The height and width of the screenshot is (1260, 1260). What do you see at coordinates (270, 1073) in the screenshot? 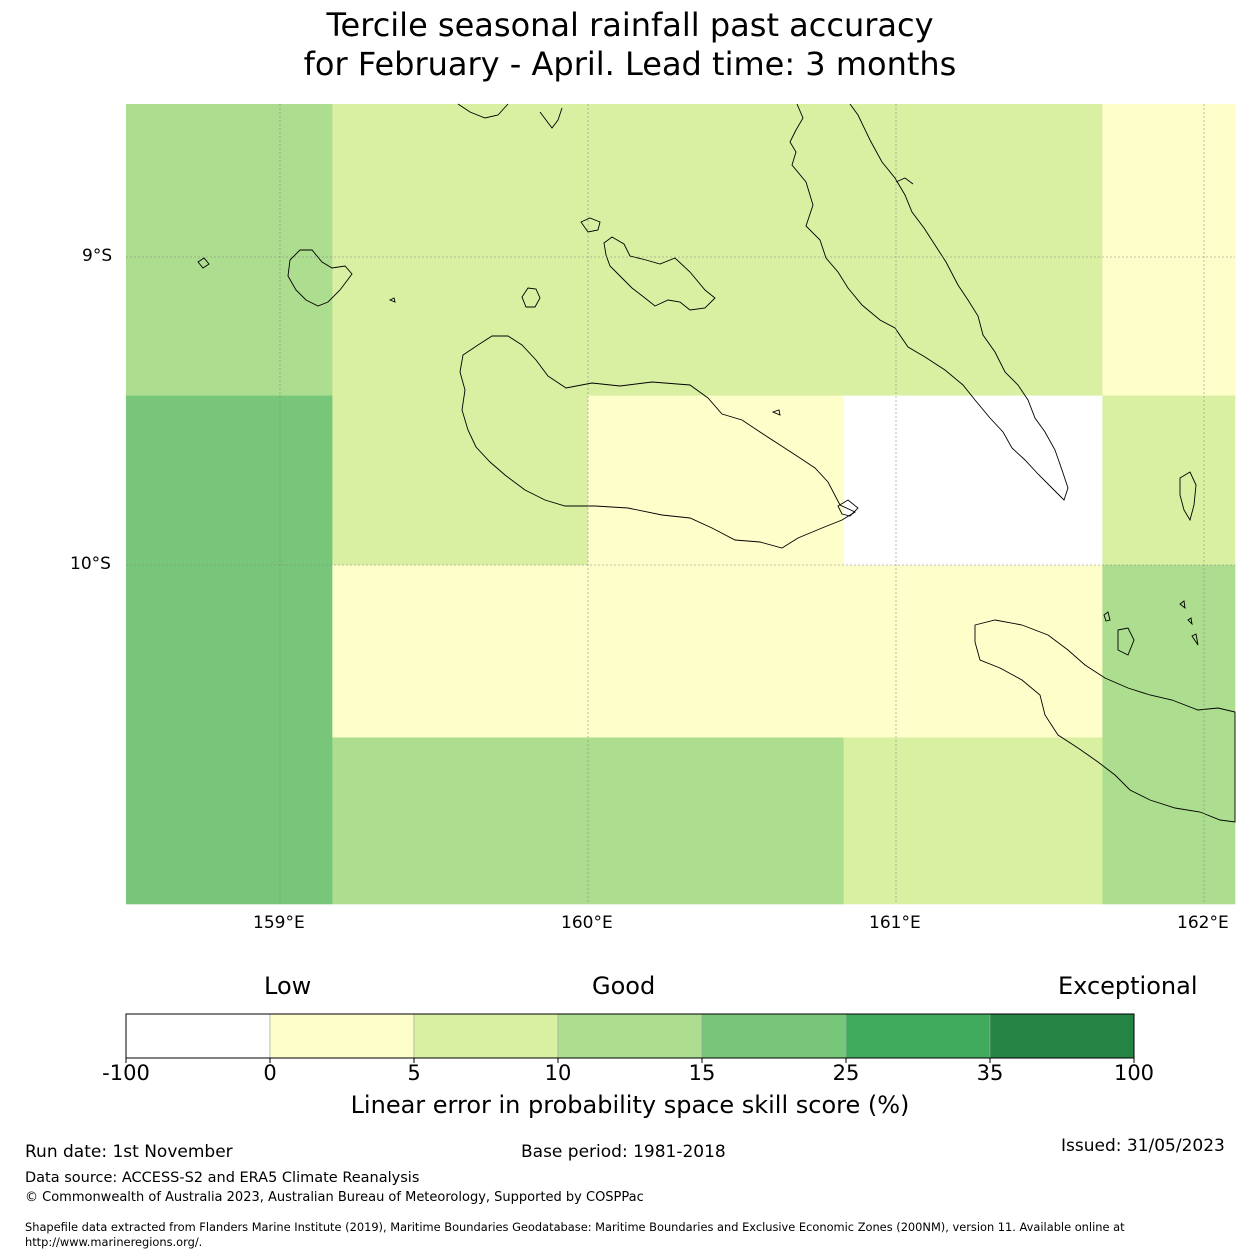
I see `colorbar-tick-label: 0` at bounding box center [270, 1073].